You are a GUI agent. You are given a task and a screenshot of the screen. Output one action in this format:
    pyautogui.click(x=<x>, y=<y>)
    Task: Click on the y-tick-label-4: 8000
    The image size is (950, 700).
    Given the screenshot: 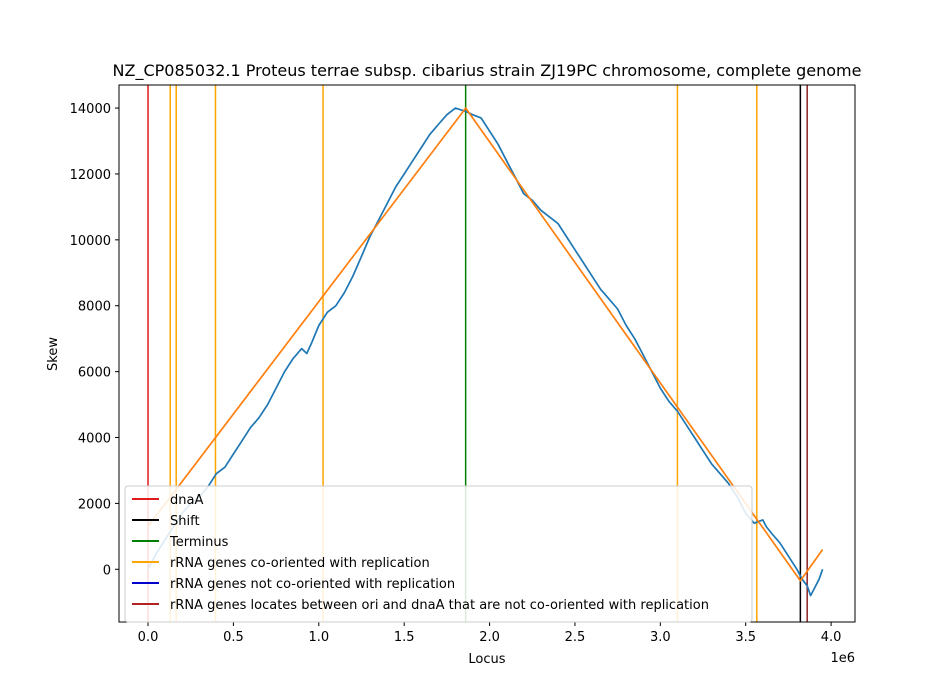 What is the action you would take?
    pyautogui.click(x=94, y=307)
    